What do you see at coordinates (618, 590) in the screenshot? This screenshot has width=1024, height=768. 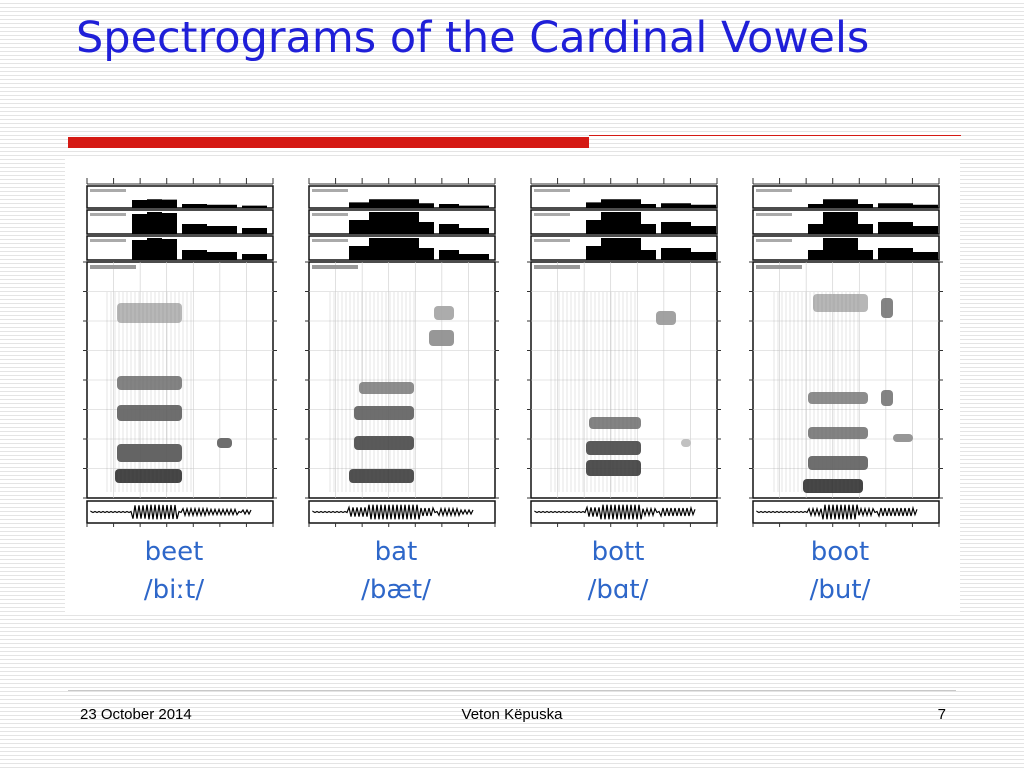 I see `vowel-ipa-label: /bɑt/` at bounding box center [618, 590].